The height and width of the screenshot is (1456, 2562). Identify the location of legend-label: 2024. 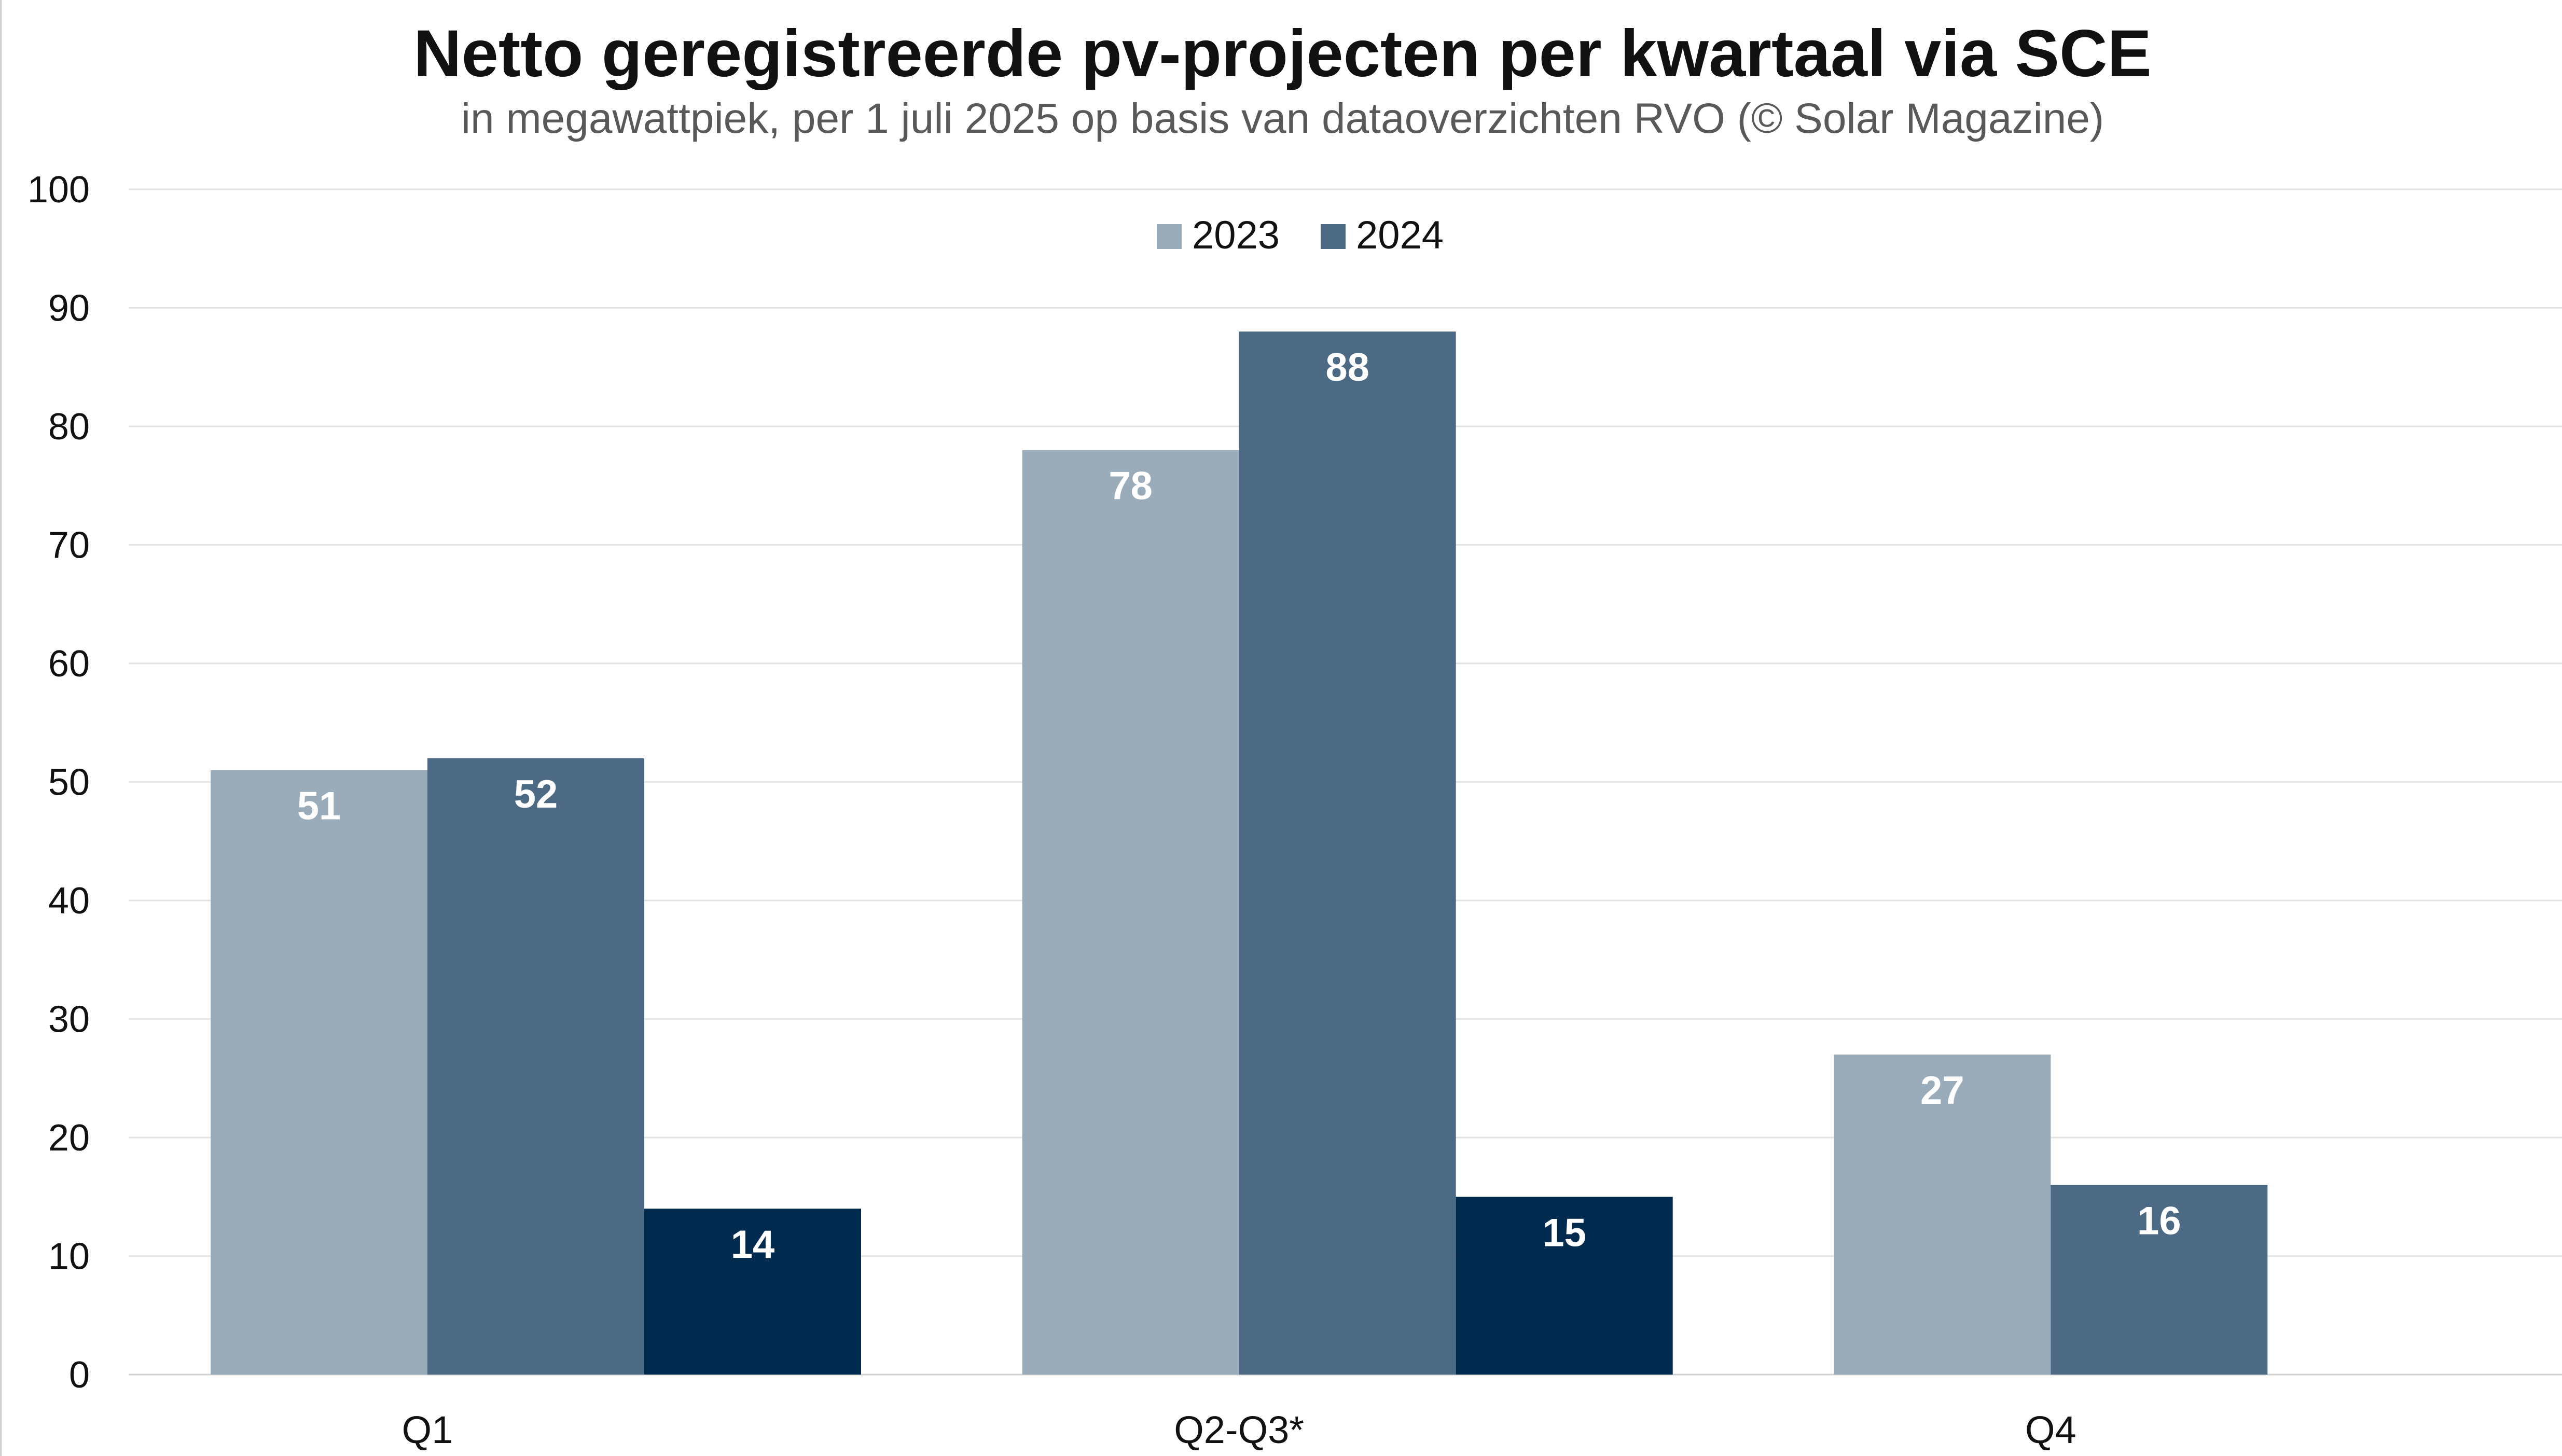
(1400, 235).